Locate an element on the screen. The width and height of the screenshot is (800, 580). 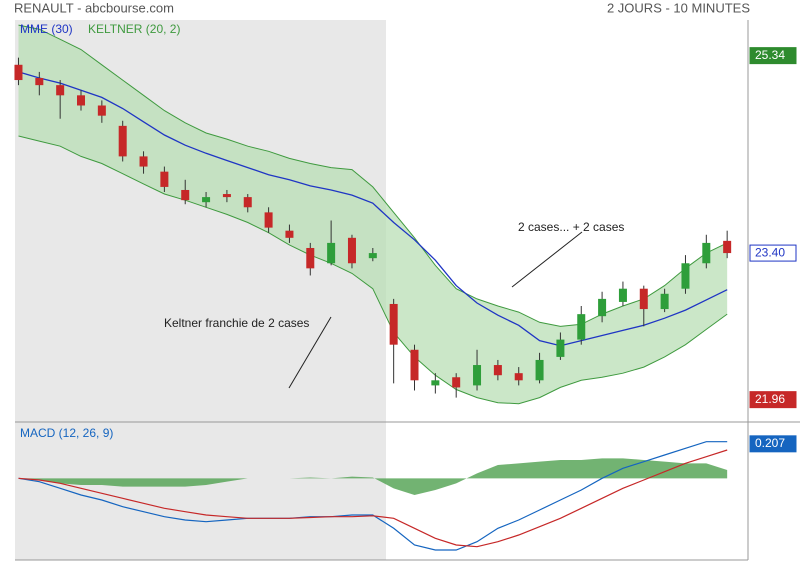
price-badge-label: 25.34 is located at coordinates (770, 55).